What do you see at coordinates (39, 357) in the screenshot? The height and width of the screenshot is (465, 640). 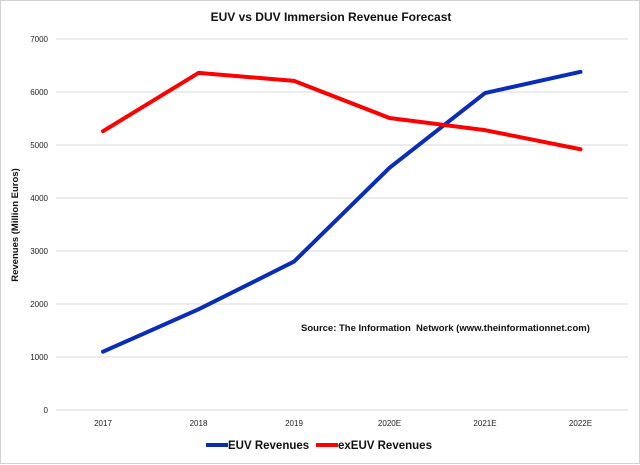 I see `y-tick-label: 1000` at bounding box center [39, 357].